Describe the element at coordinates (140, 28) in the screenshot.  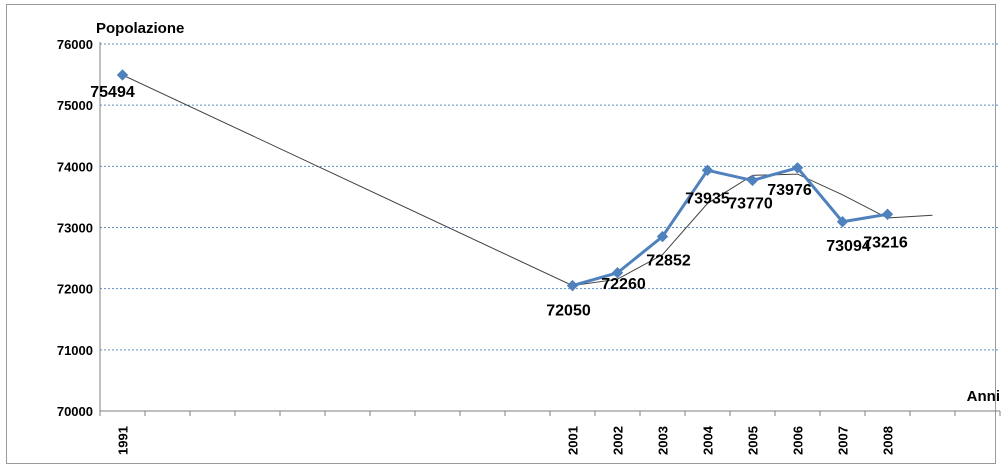
I see `y-axis-title: Popolazione` at that location.